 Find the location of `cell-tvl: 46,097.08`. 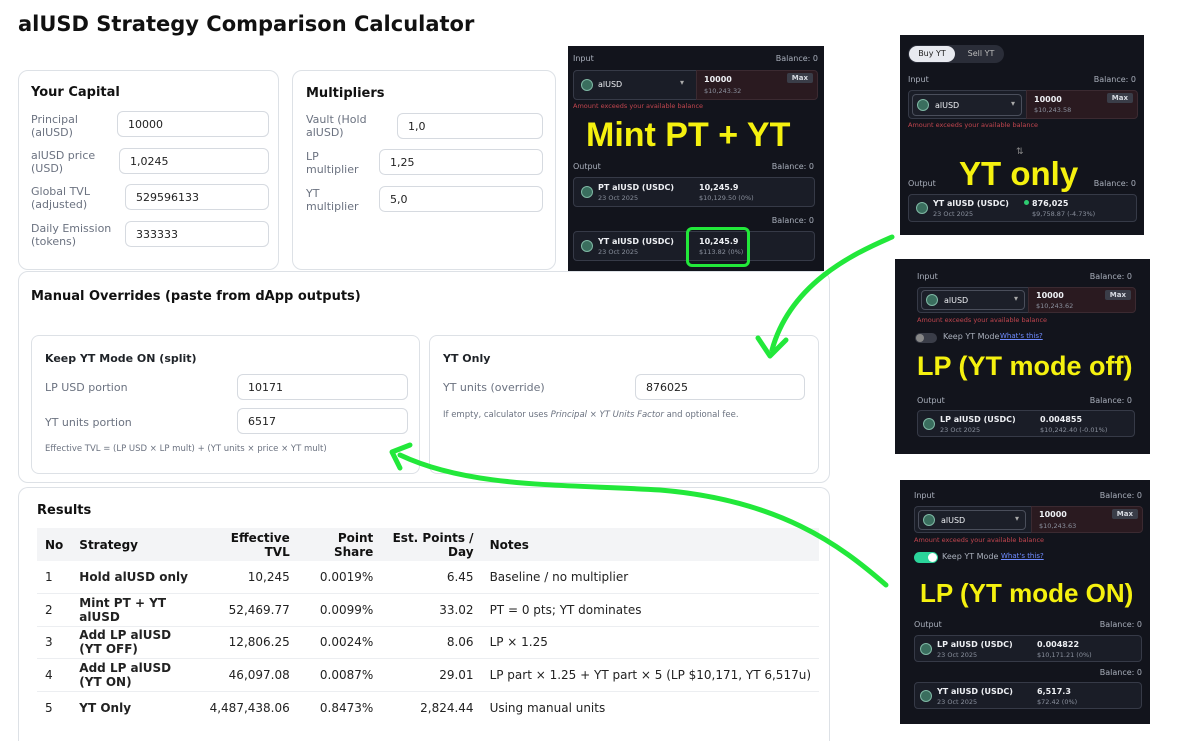

cell-tvl: 46,097.08 is located at coordinates (248, 675).